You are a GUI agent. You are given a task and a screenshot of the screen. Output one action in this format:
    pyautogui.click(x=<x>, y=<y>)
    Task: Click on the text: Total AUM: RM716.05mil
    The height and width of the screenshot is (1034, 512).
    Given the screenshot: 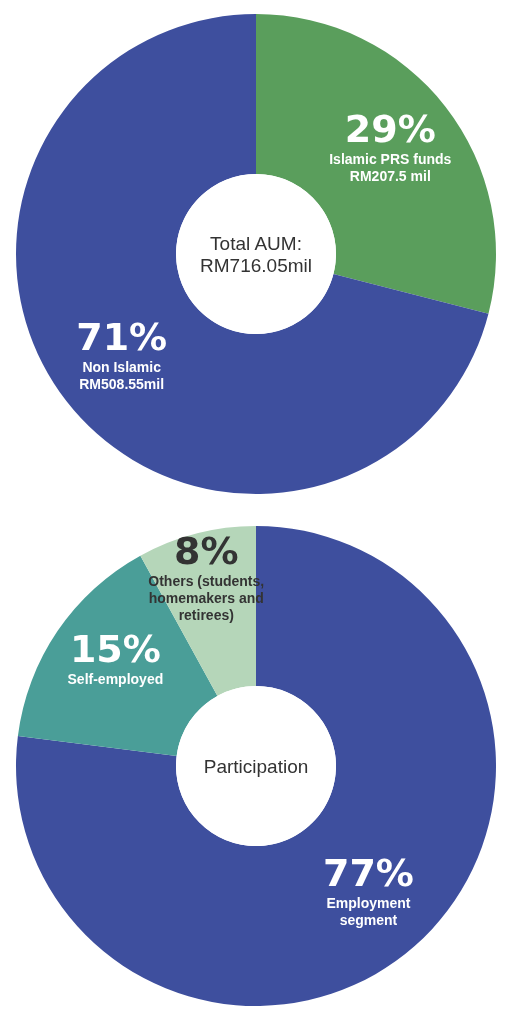 What is the action you would take?
    pyautogui.click(x=256, y=254)
    